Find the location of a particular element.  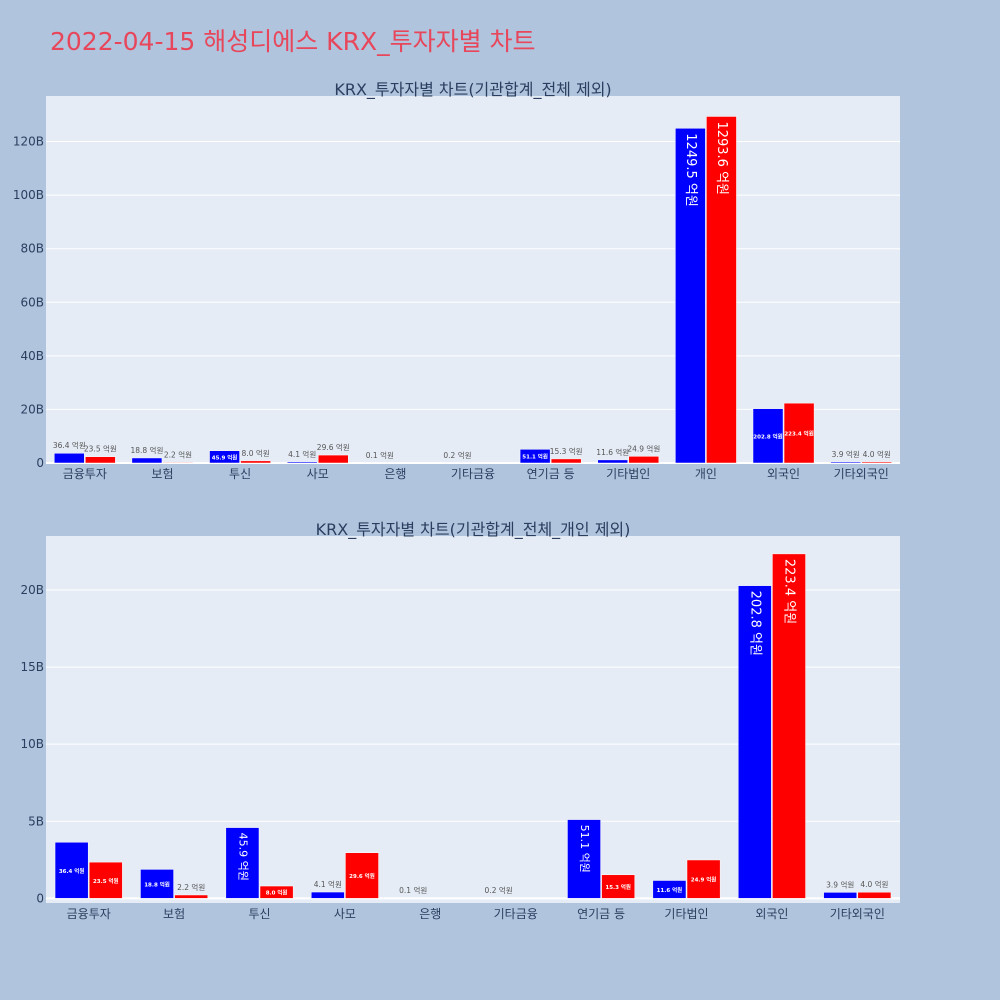

chart-title: KRX_투자자별 차트(기관합계_전체 제외) is located at coordinates (472, 90).